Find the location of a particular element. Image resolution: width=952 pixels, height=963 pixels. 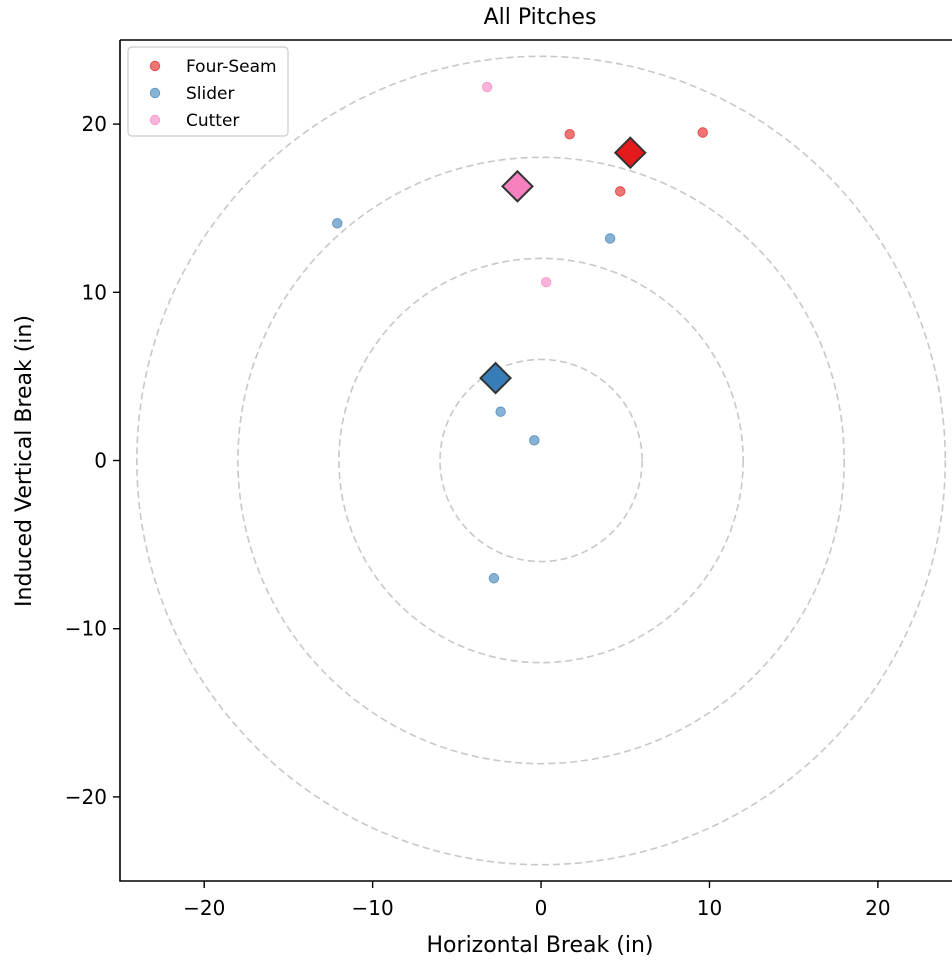

reference-circle is located at coordinates (541, 460).